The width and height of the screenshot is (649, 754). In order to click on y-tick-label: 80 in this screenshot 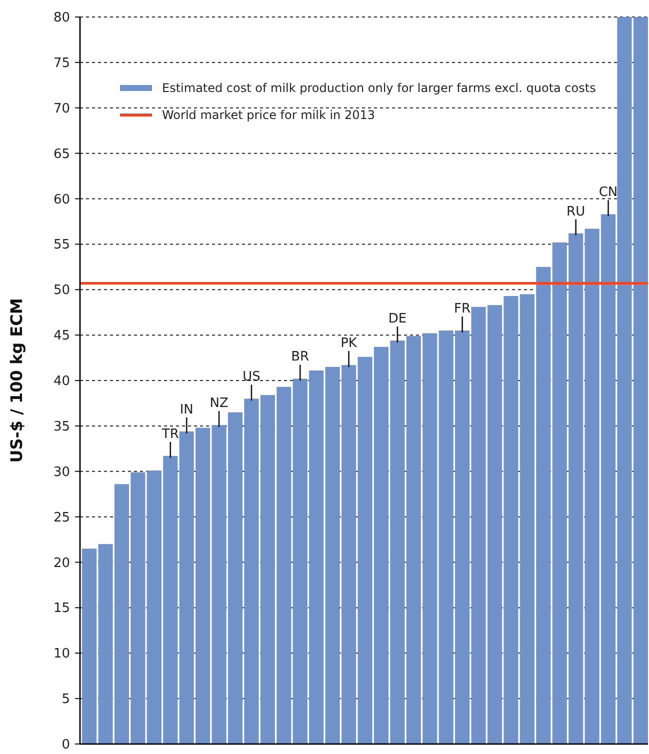, I will do `click(61, 18)`.